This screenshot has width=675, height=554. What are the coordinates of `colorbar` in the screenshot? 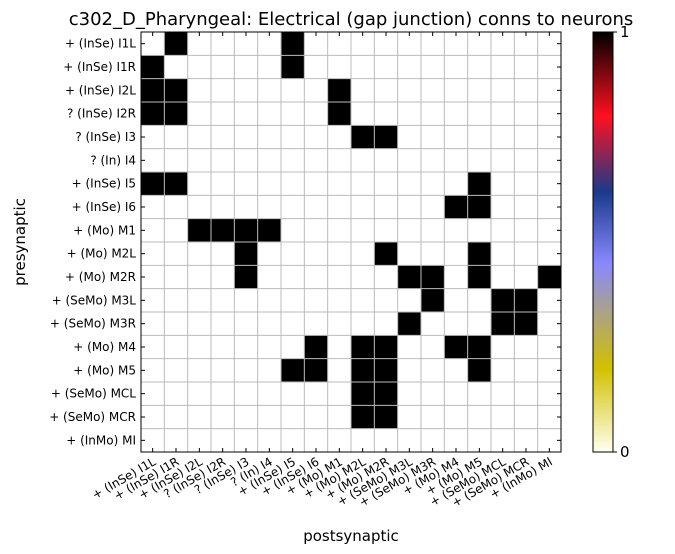 It's located at (603, 242).